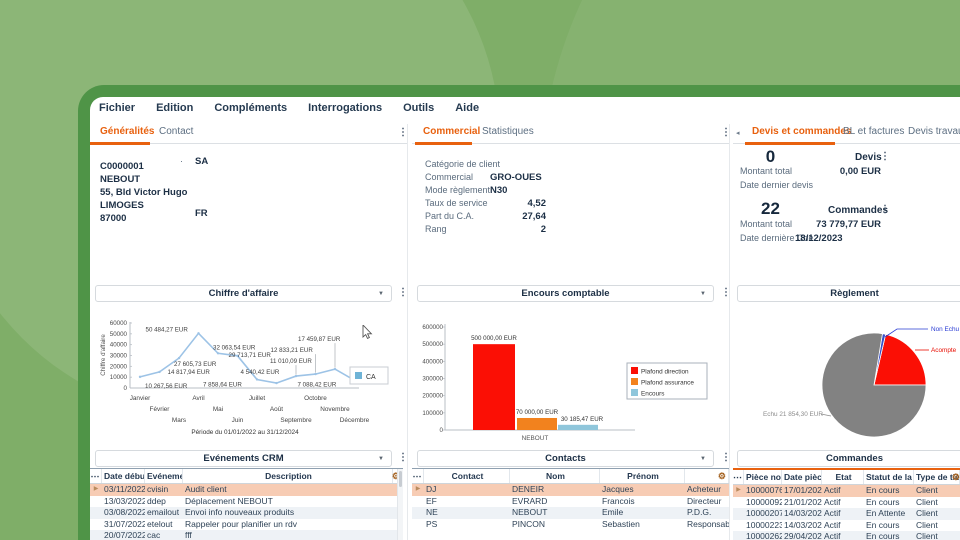 This screenshot has width=960, height=540. Describe the element at coordinates (642, 476) in the screenshot. I see `column-header: Prénom` at that location.